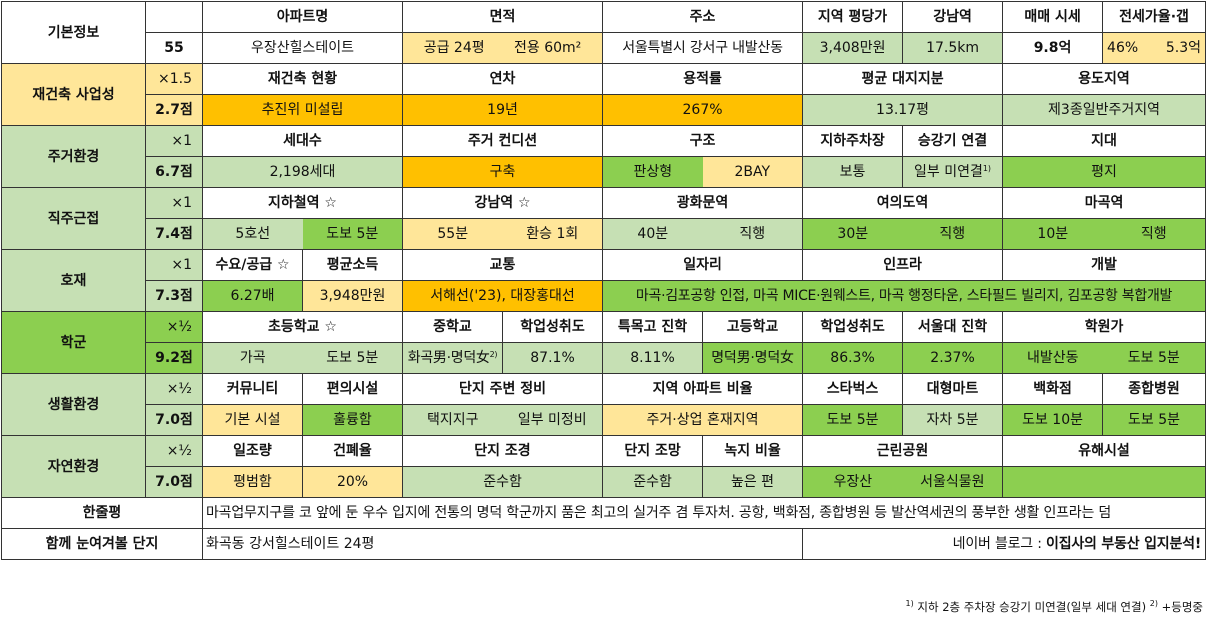 Image resolution: width=1207 pixels, height=623 pixels. I want to click on commute-header-row: 직주근접 ×1 지하철역 ☆ 강남역 ☆ 광화문역 여의도역 마곡역, so click(604, 218).